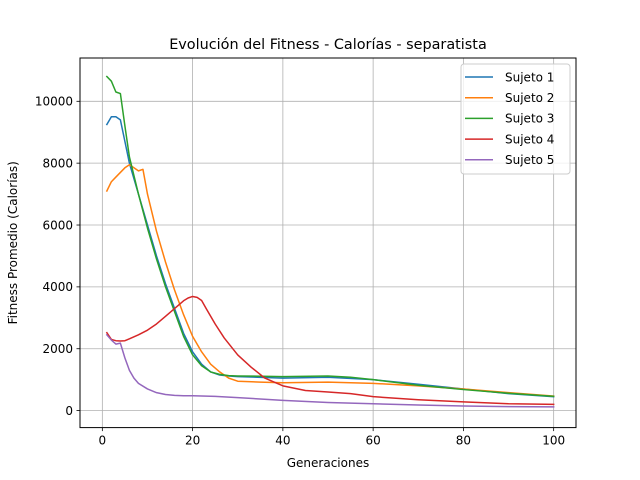  What do you see at coordinates (13, 242) in the screenshot?
I see `y-axis-label: Fitness Promedio (Calorías)` at bounding box center [13, 242].